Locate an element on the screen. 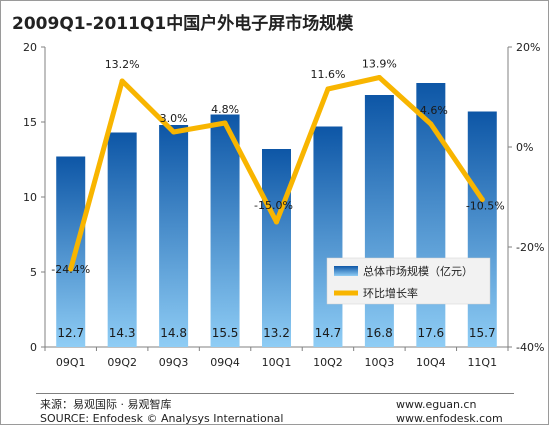  bar-value-label: 14.8 is located at coordinates (173, 333).